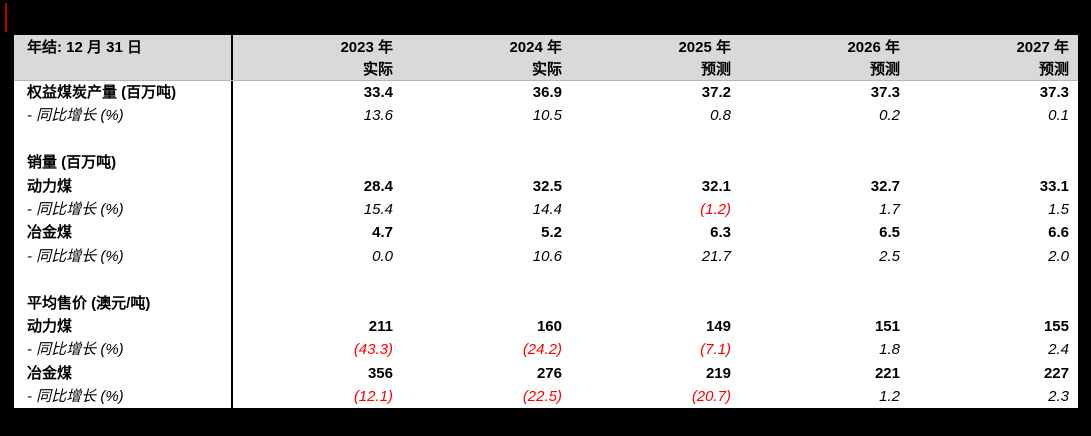 Image resolution: width=1091 pixels, height=436 pixels. Describe the element at coordinates (1056, 373) in the screenshot. I see `row-value: 227` at that location.